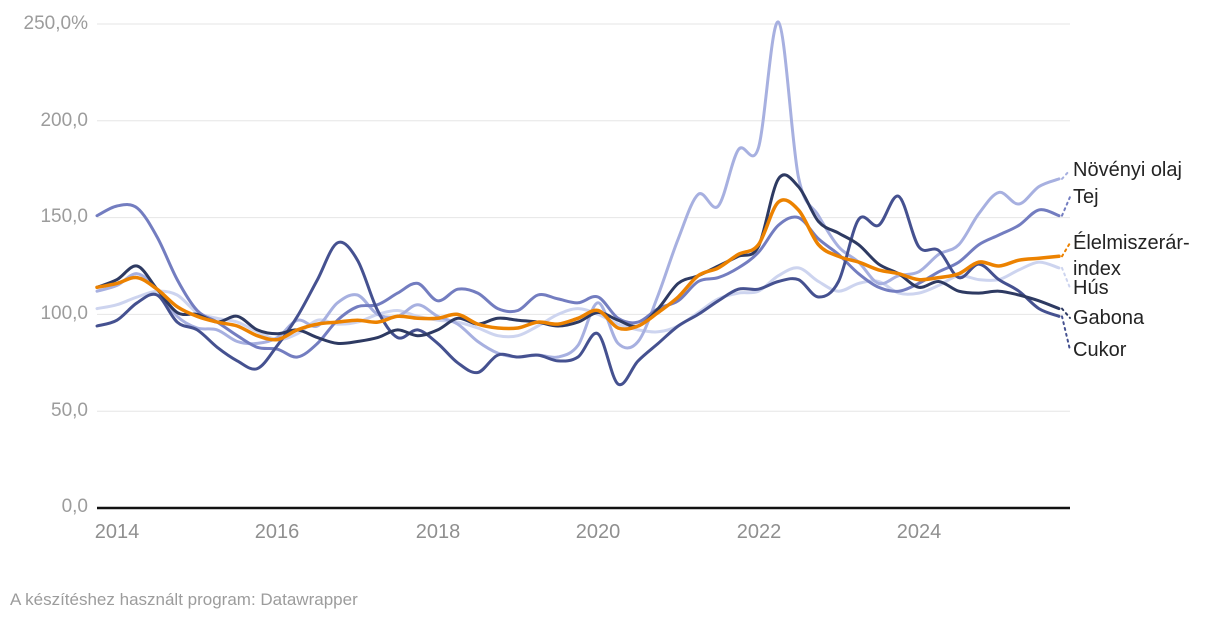 Image resolution: width=1220 pixels, height=626 pixels. What do you see at coordinates (1065, 250) in the screenshot?
I see `label-connector-index` at bounding box center [1065, 250].